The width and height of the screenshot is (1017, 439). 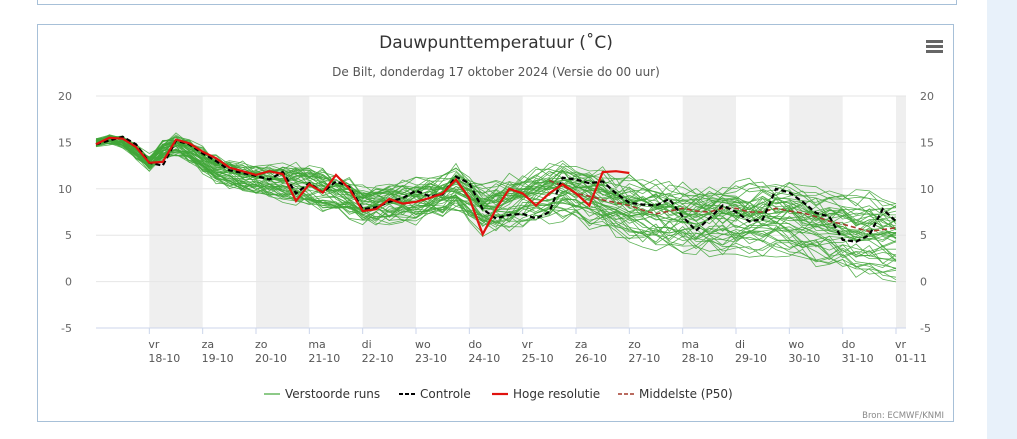 I want to click on legend-item: Controle, so click(x=435, y=394).